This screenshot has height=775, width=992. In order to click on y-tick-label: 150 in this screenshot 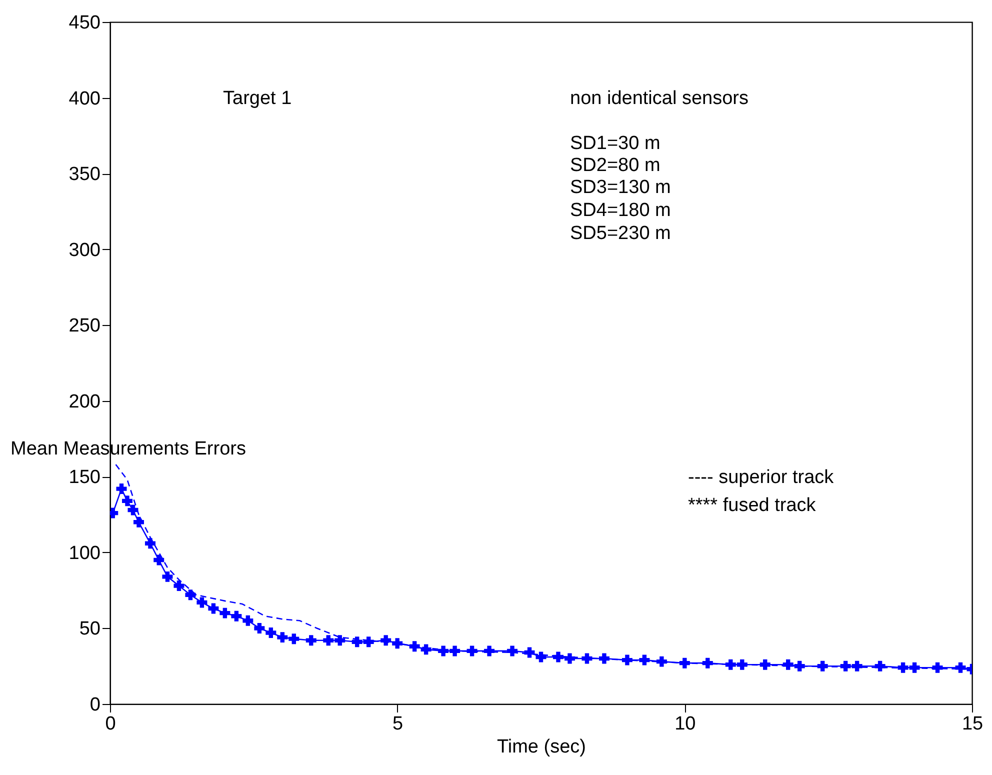, I will do `click(84, 477)`.